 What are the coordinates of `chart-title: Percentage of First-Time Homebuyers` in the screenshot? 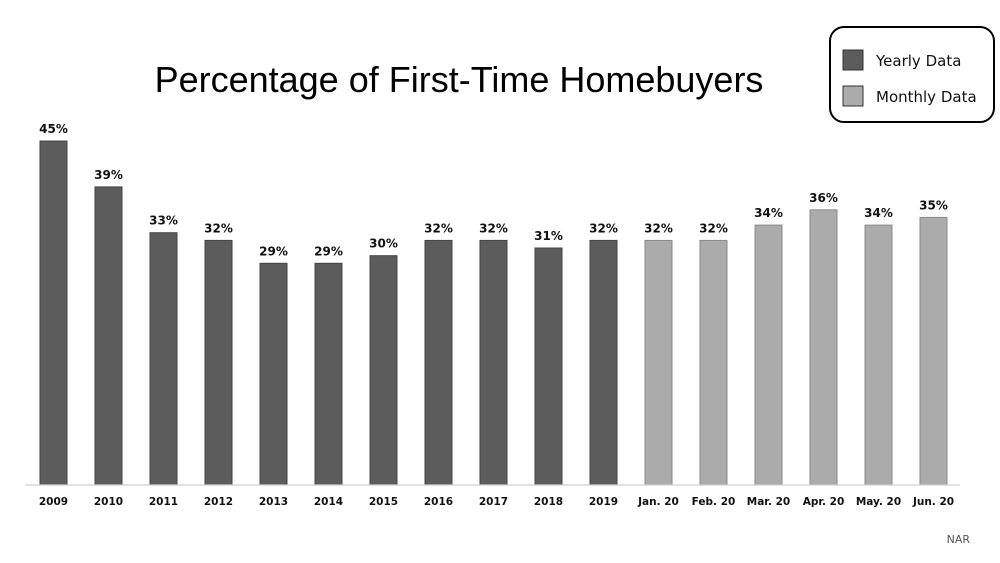 It's located at (459, 79).